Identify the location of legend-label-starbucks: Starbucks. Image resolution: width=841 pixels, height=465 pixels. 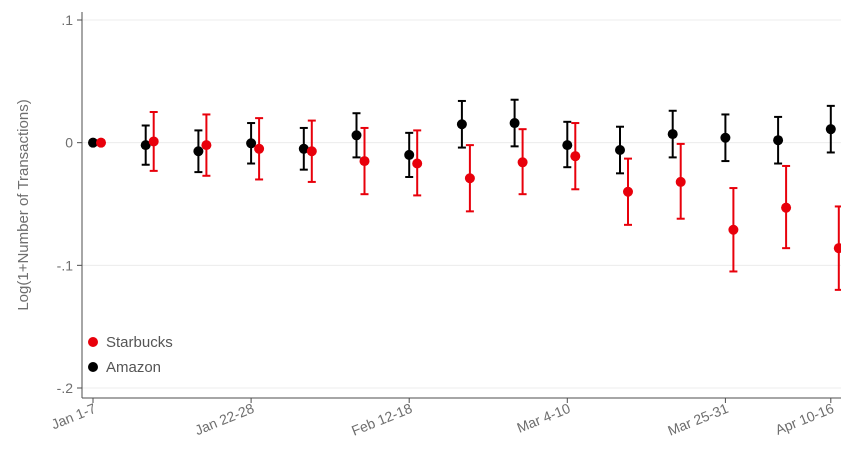
(139, 342).